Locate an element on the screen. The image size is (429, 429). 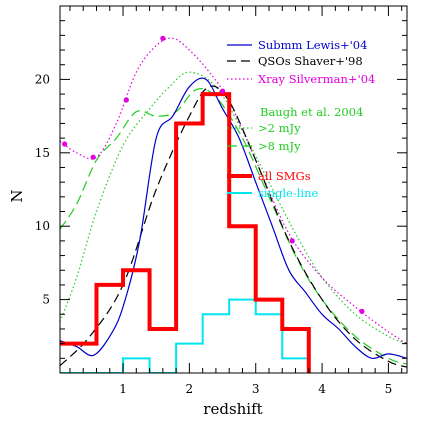
x-tick-label: 3 is located at coordinates (256, 389).